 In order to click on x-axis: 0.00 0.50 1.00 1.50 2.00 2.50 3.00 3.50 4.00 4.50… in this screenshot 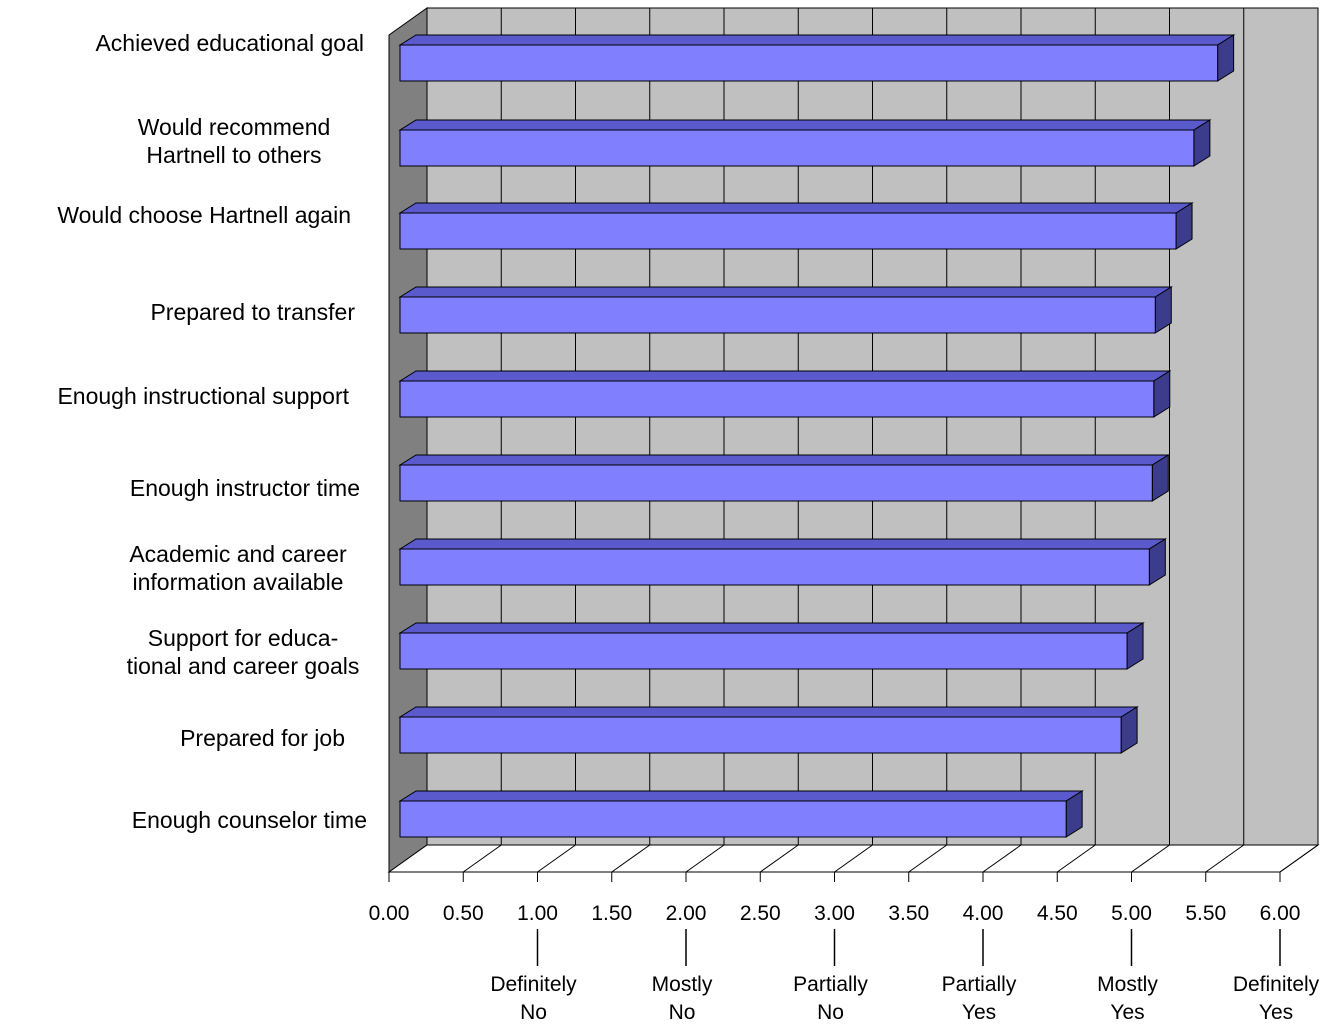, I will do `click(835, 898)`.